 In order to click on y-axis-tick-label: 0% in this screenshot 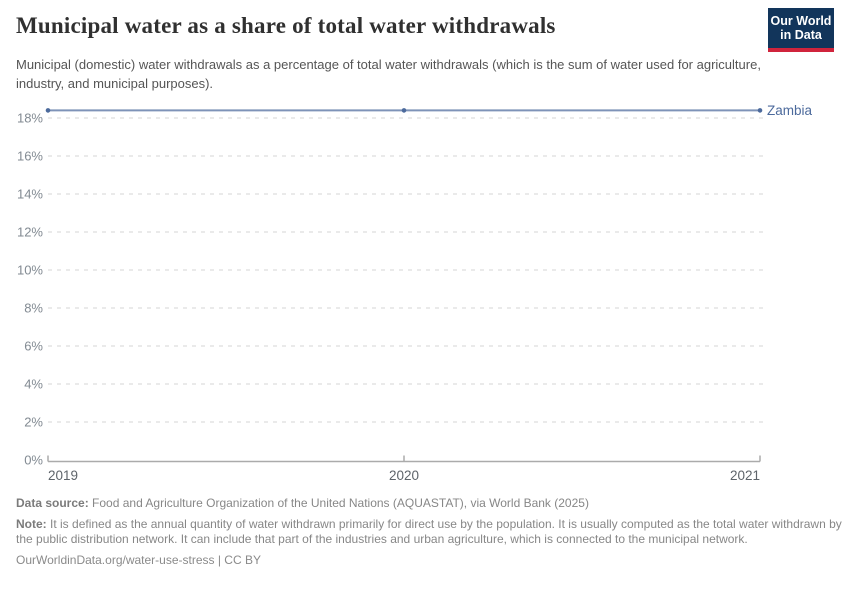, I will do `click(33, 460)`.